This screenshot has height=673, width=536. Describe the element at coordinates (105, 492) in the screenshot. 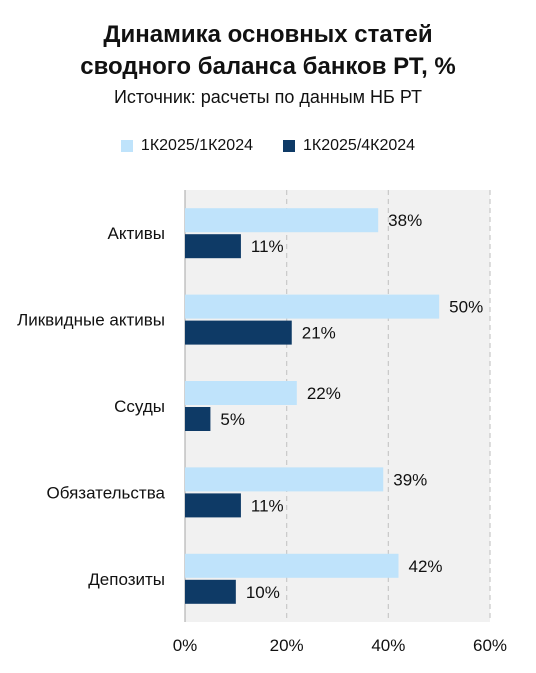

I see `category-label: Обязательства` at that location.